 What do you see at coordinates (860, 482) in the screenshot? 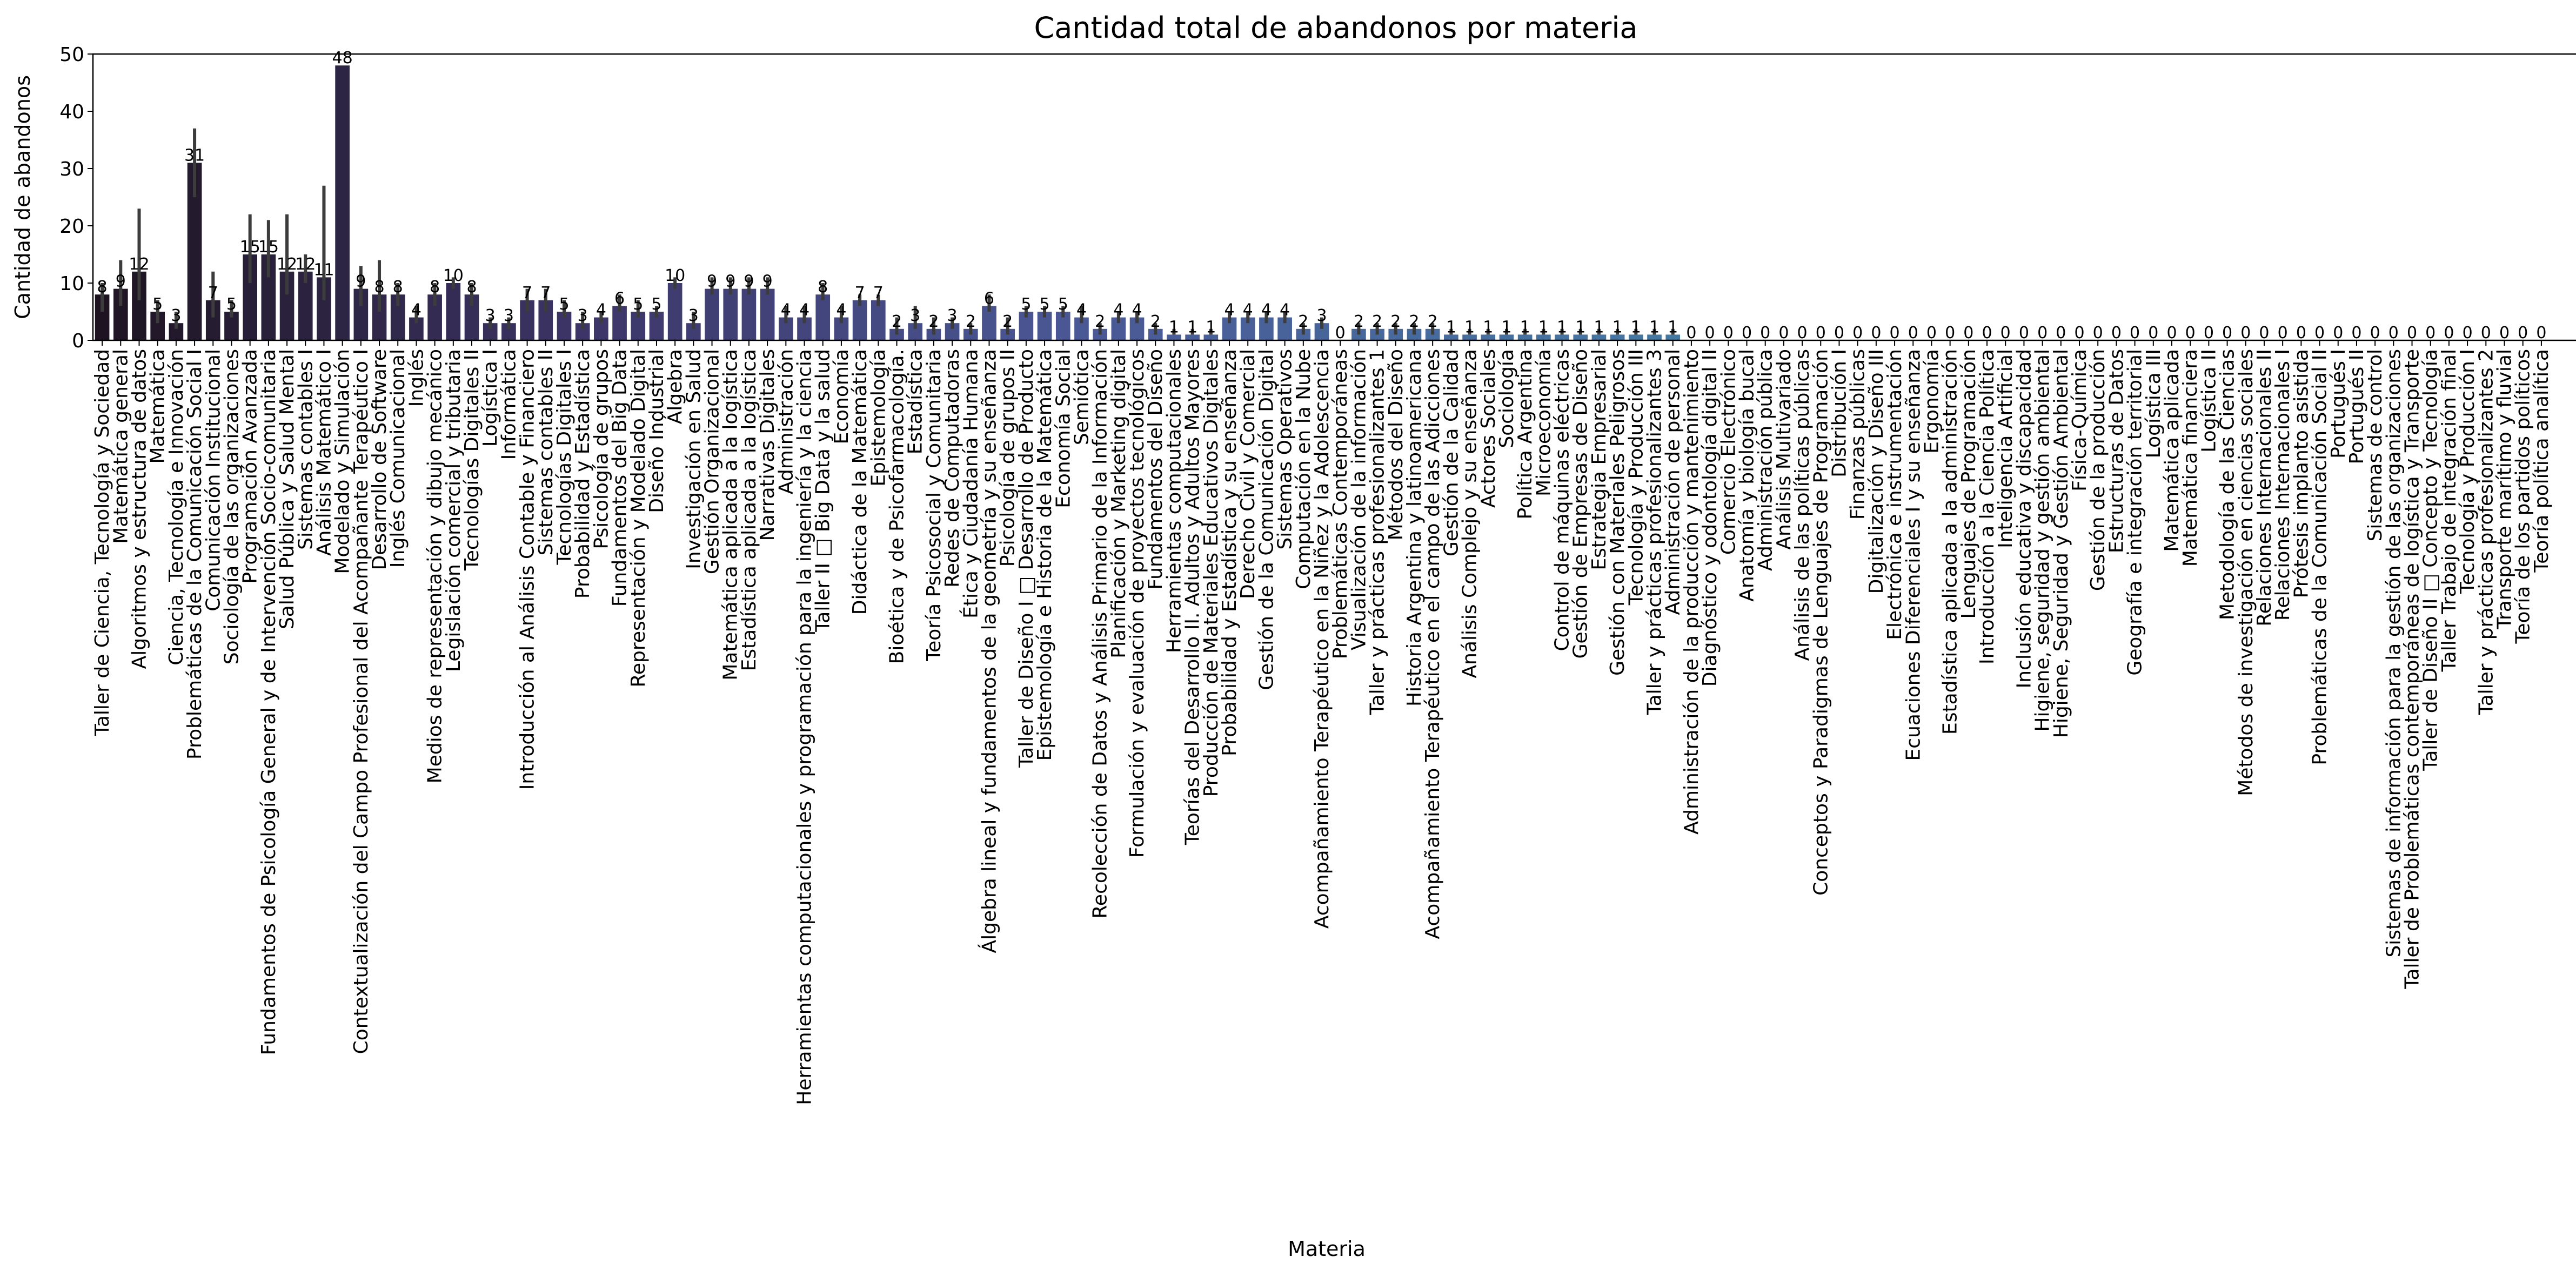
I see `x-tick-label: Didáctica de la Matemática` at bounding box center [860, 482].